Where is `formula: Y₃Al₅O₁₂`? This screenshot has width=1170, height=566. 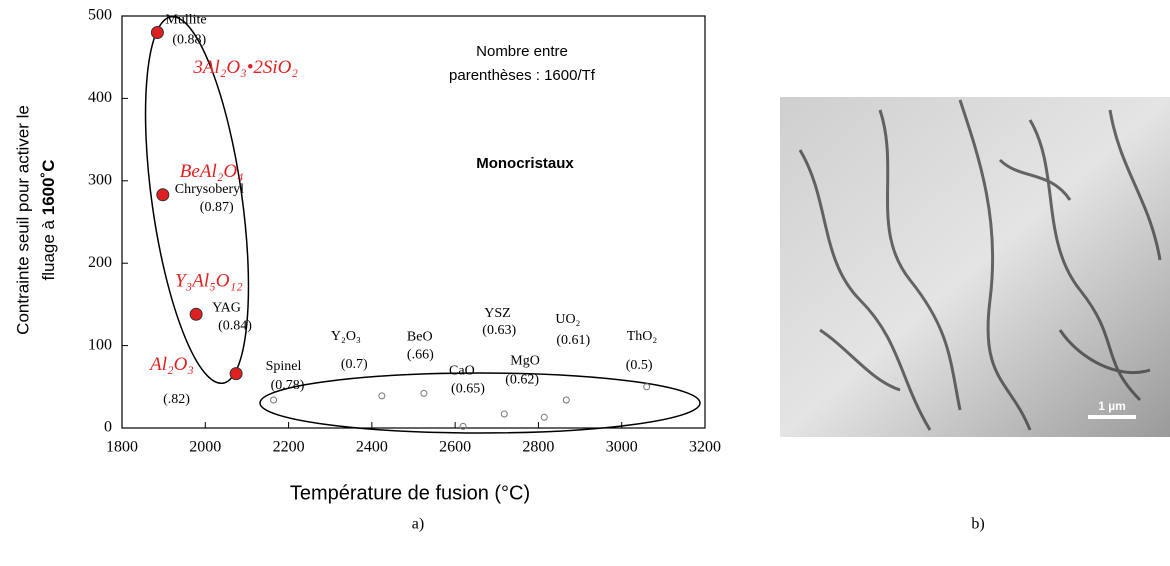 formula: Y₃Al₅O₁₂ is located at coordinates (209, 281).